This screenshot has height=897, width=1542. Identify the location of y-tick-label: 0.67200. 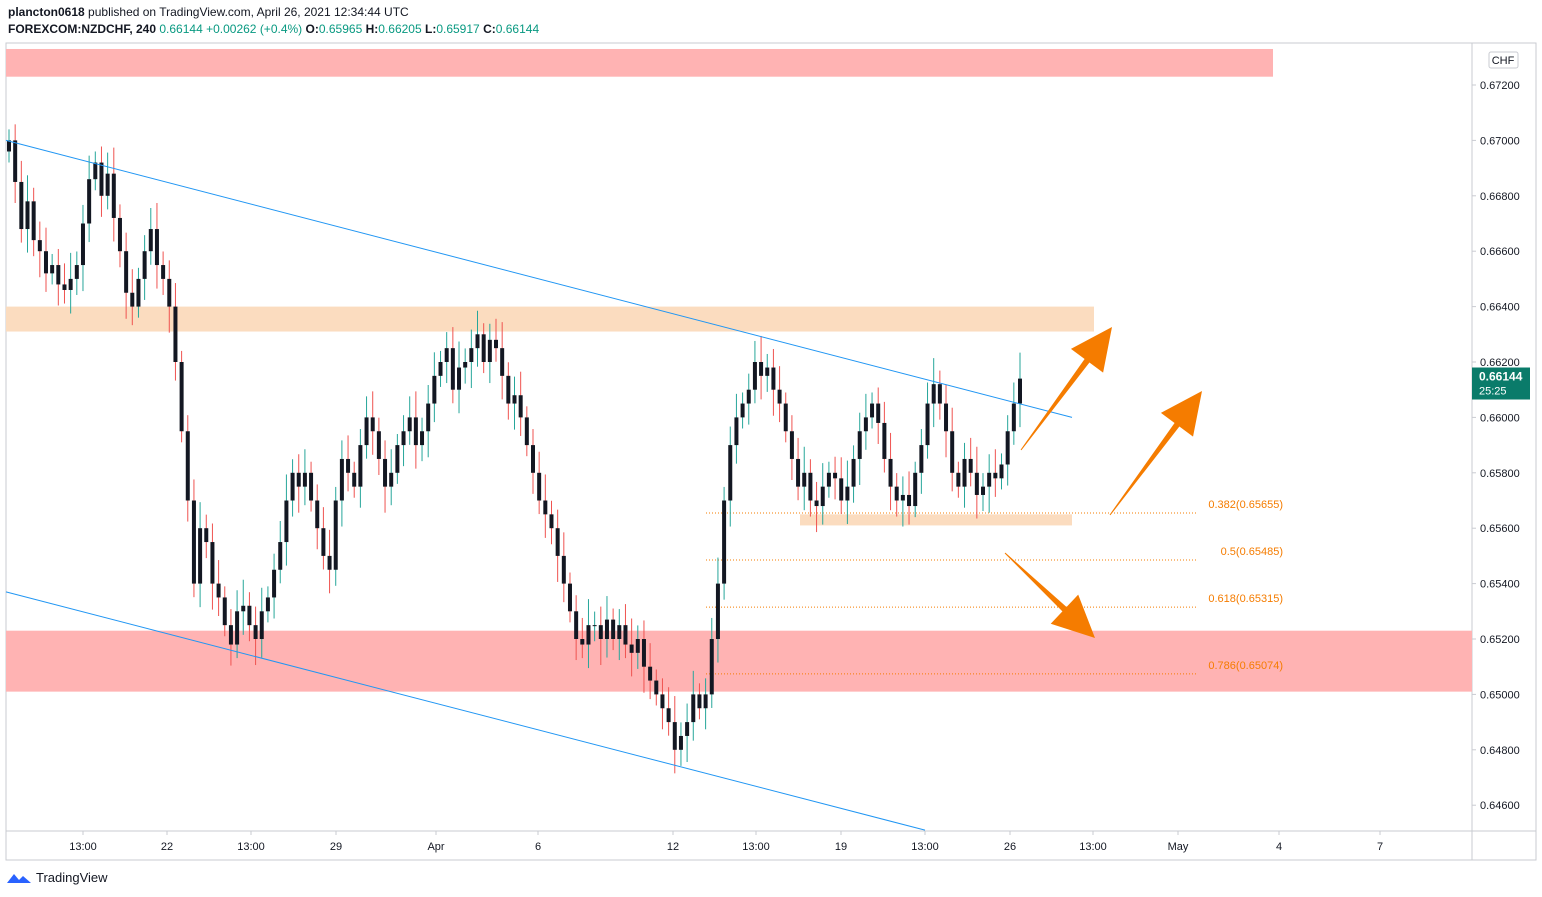
(1500, 86).